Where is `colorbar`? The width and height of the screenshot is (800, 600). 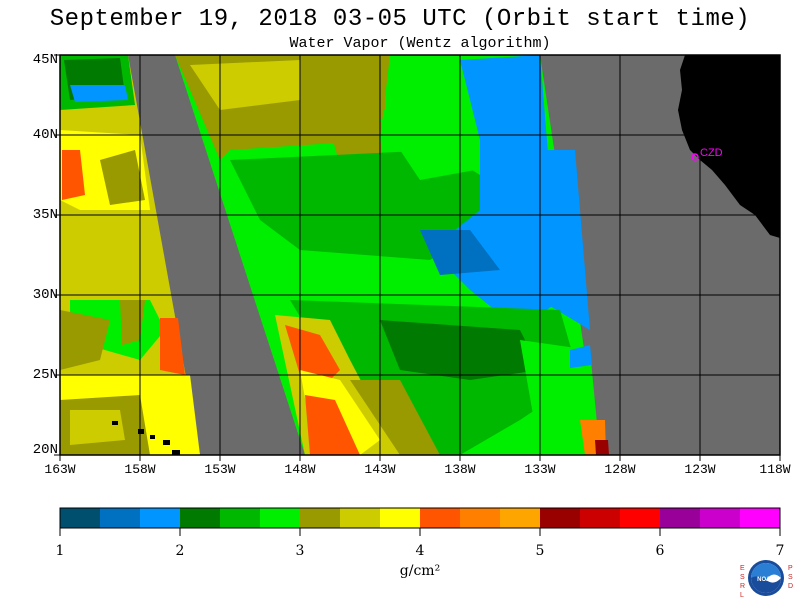
colorbar is located at coordinates (420, 518).